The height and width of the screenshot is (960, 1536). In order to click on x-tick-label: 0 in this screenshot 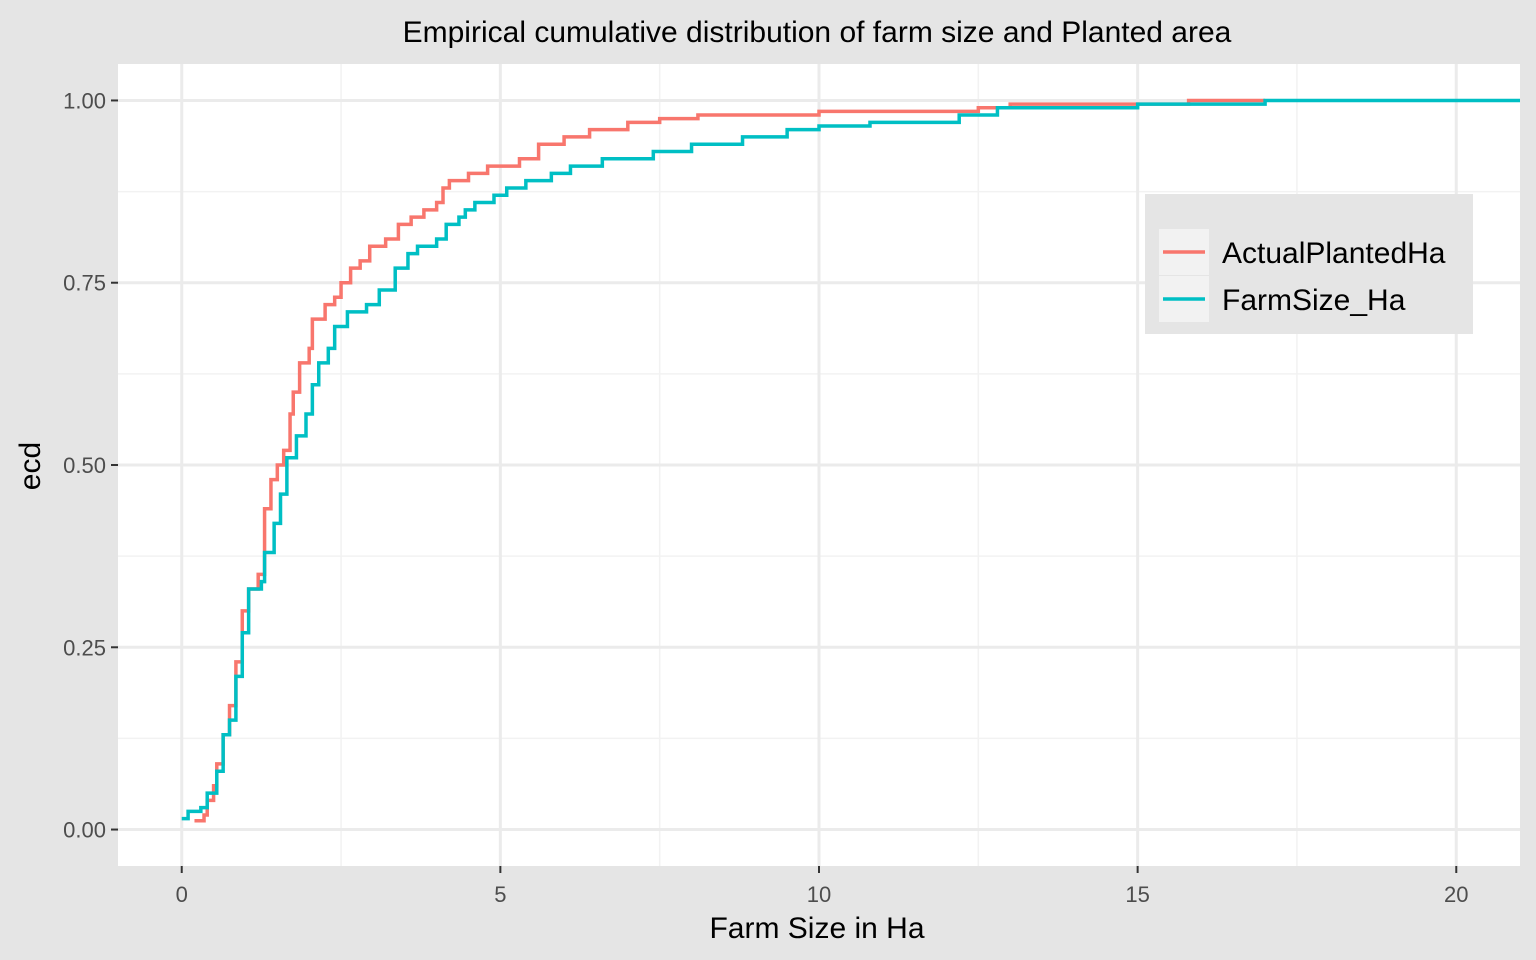, I will do `click(182, 894)`.